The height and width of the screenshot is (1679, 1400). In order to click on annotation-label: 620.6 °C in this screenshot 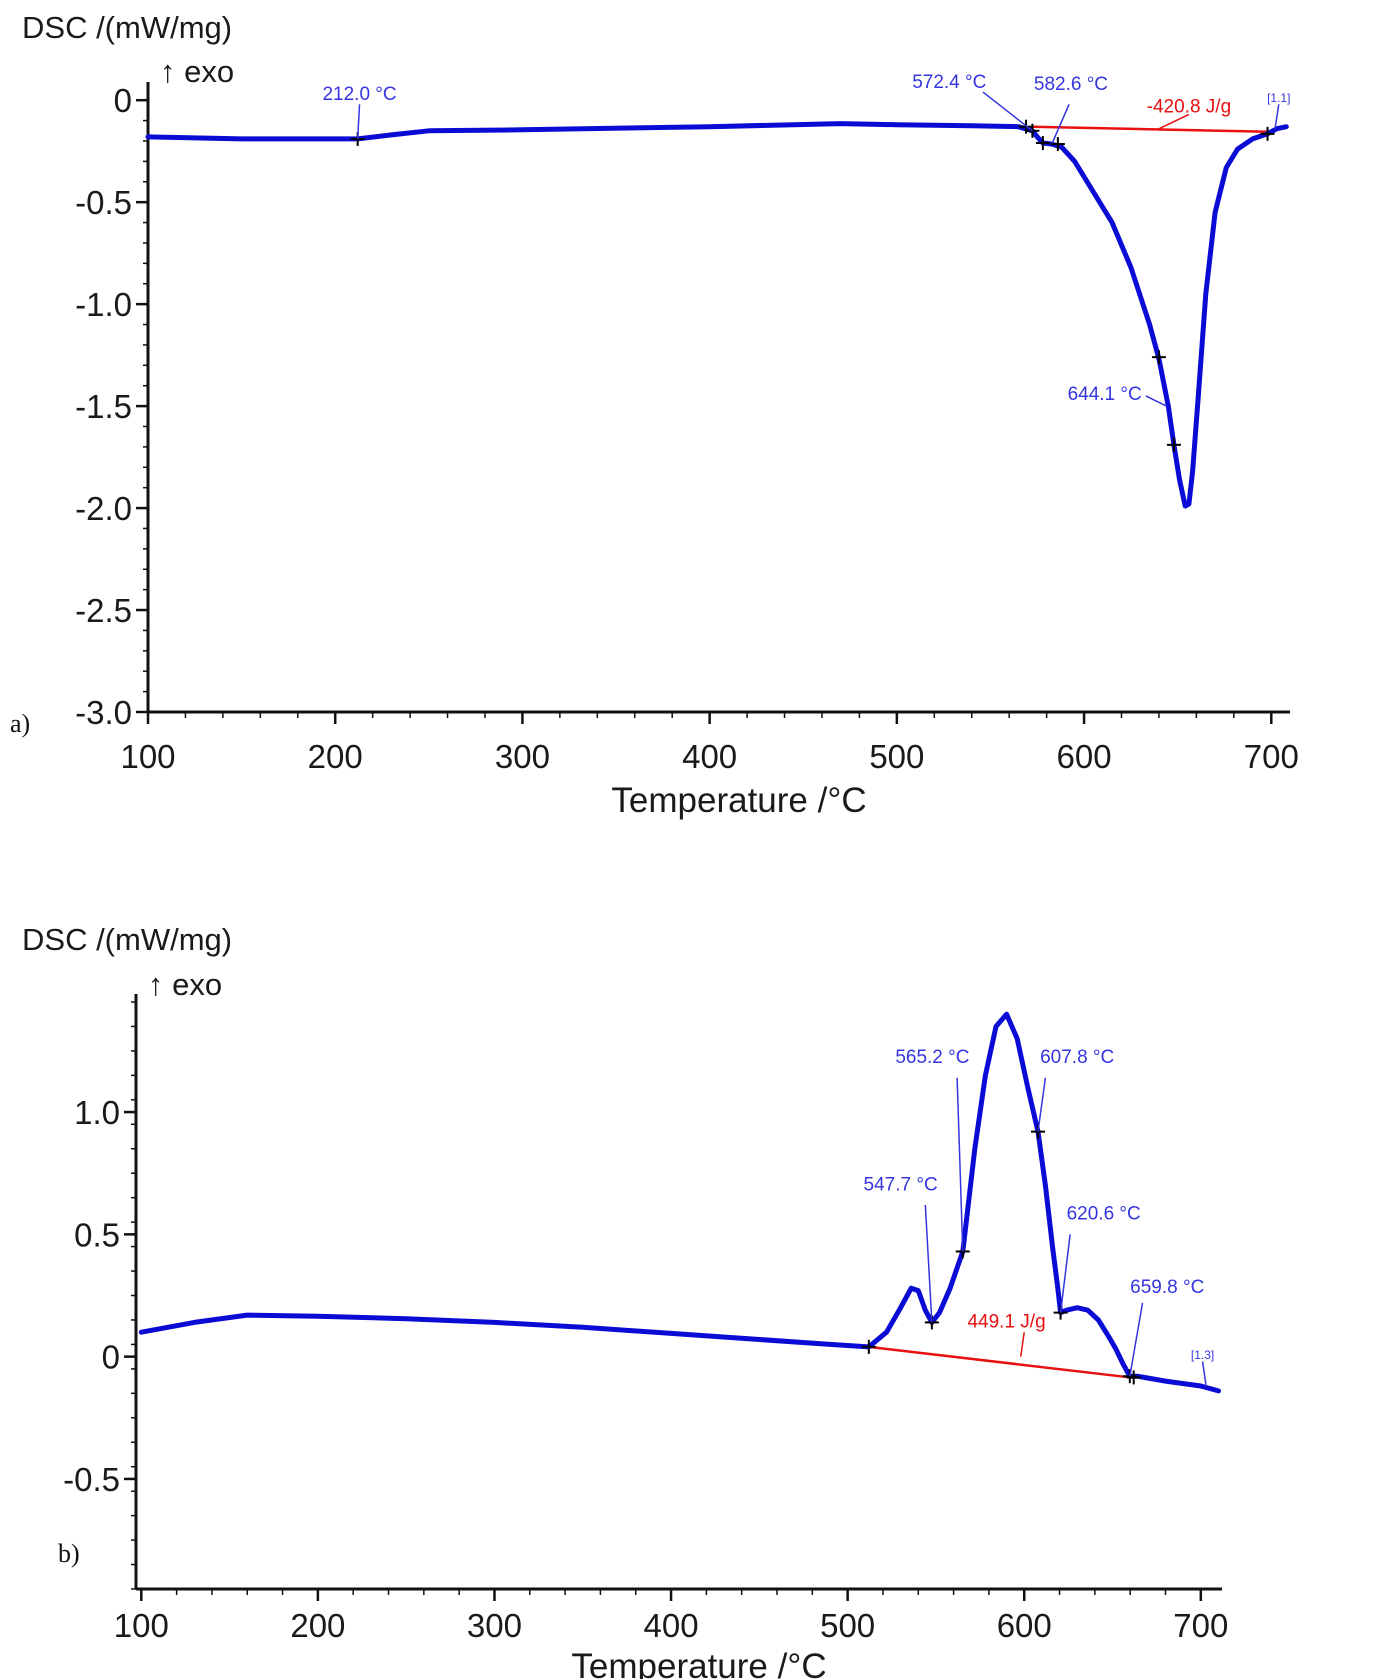, I will do `click(1104, 1214)`.